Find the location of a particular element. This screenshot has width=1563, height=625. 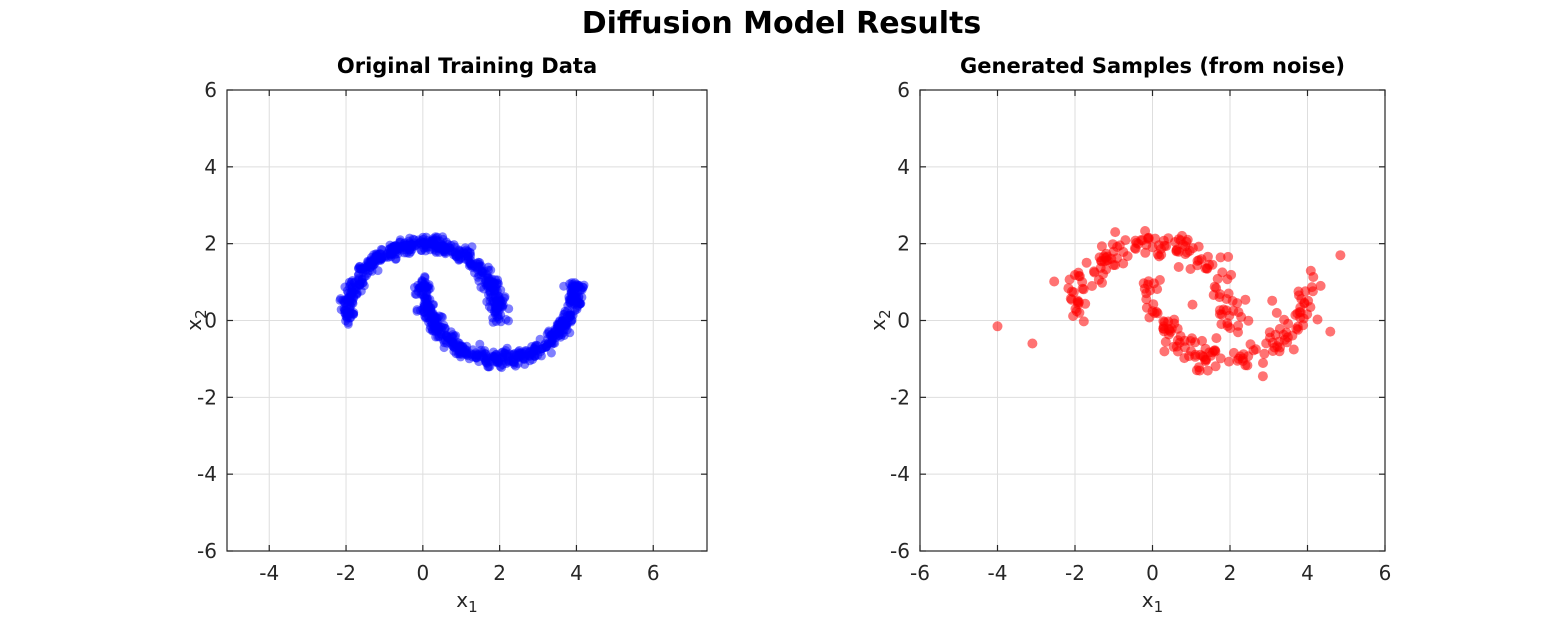

generated-samples-points is located at coordinates (1169, 304).